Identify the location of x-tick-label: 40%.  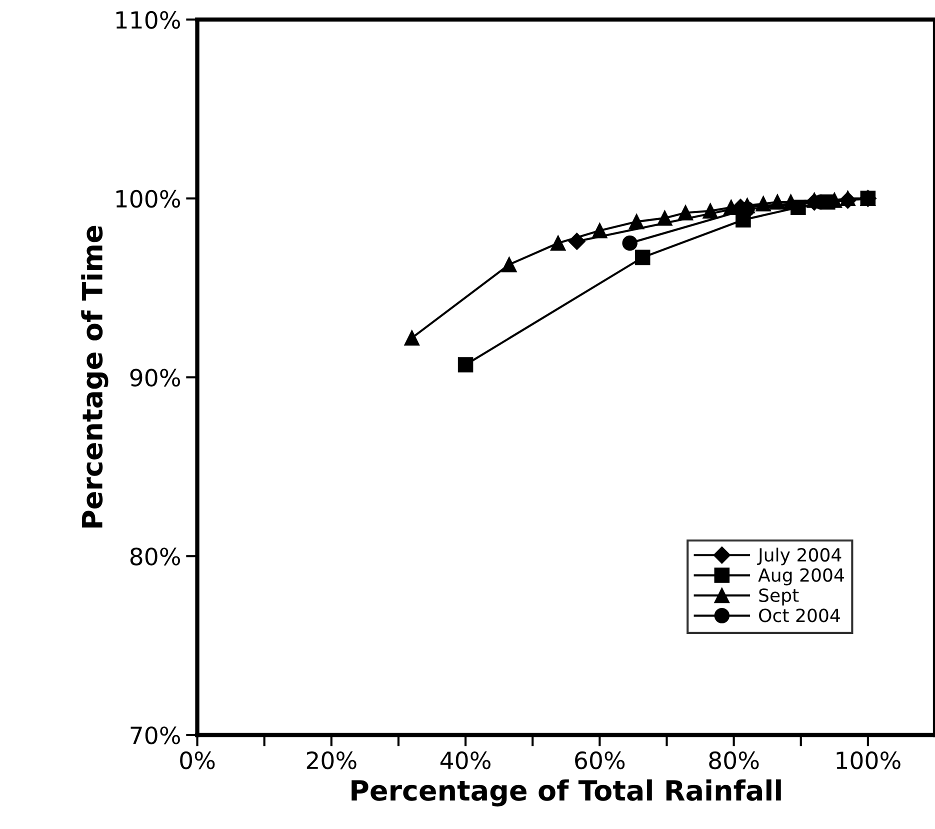
(465, 760).